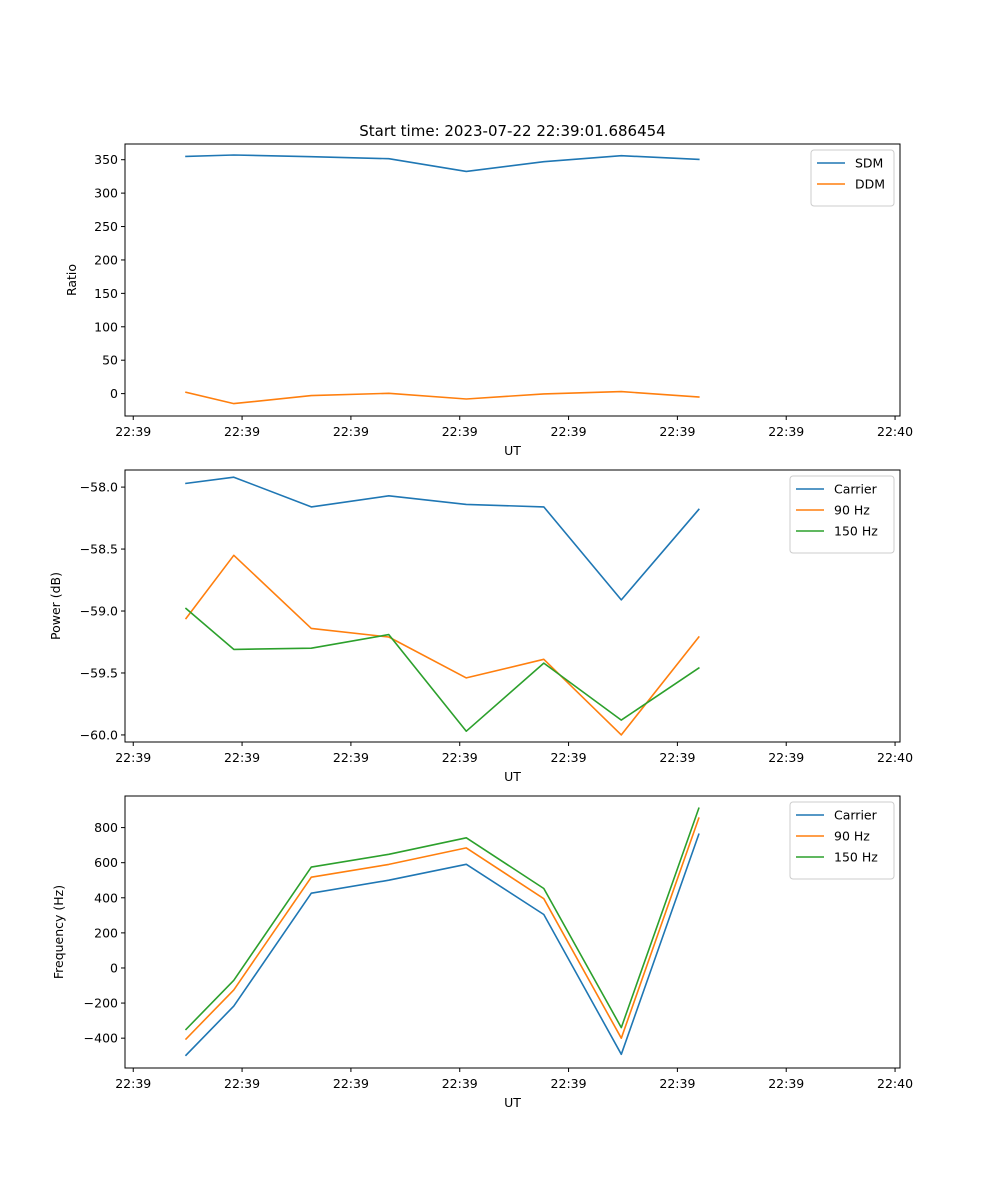 The height and width of the screenshot is (1200, 1000). What do you see at coordinates (101, 1003) in the screenshot?
I see `y-tick-label: −200` at bounding box center [101, 1003].